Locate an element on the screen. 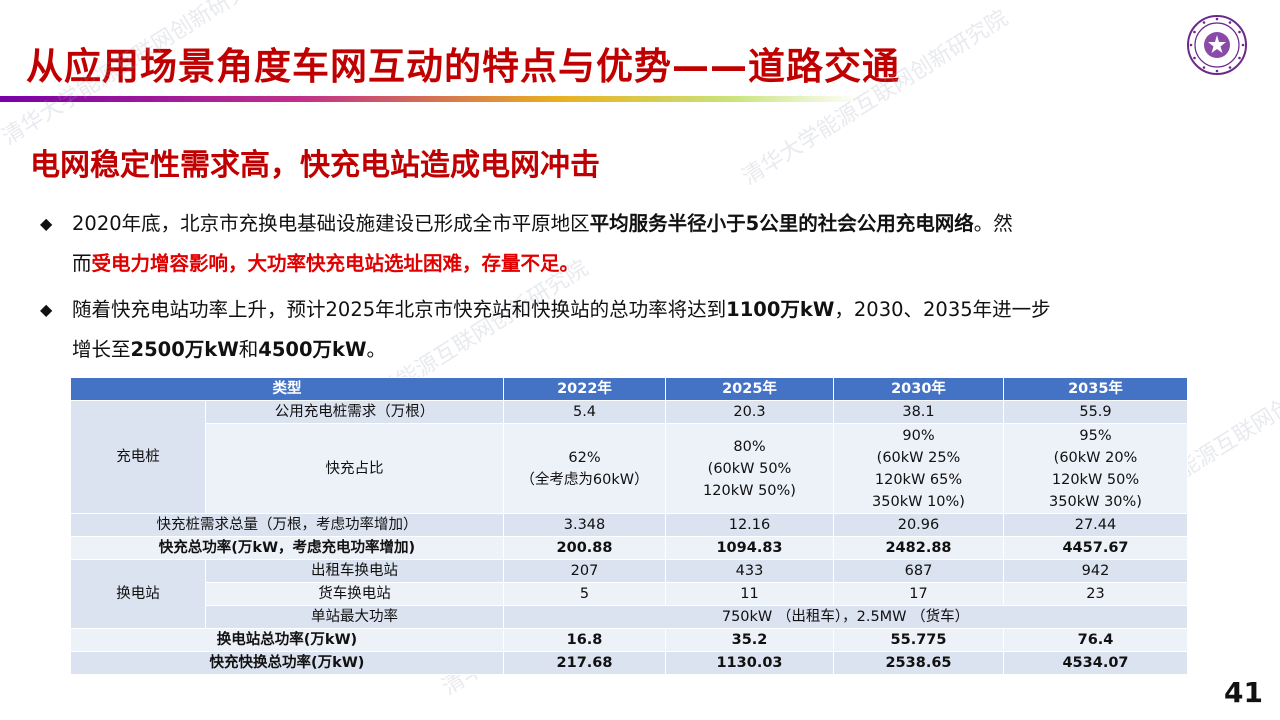  table-row: 货车换电站 5 11 17 23 is located at coordinates (629, 594).